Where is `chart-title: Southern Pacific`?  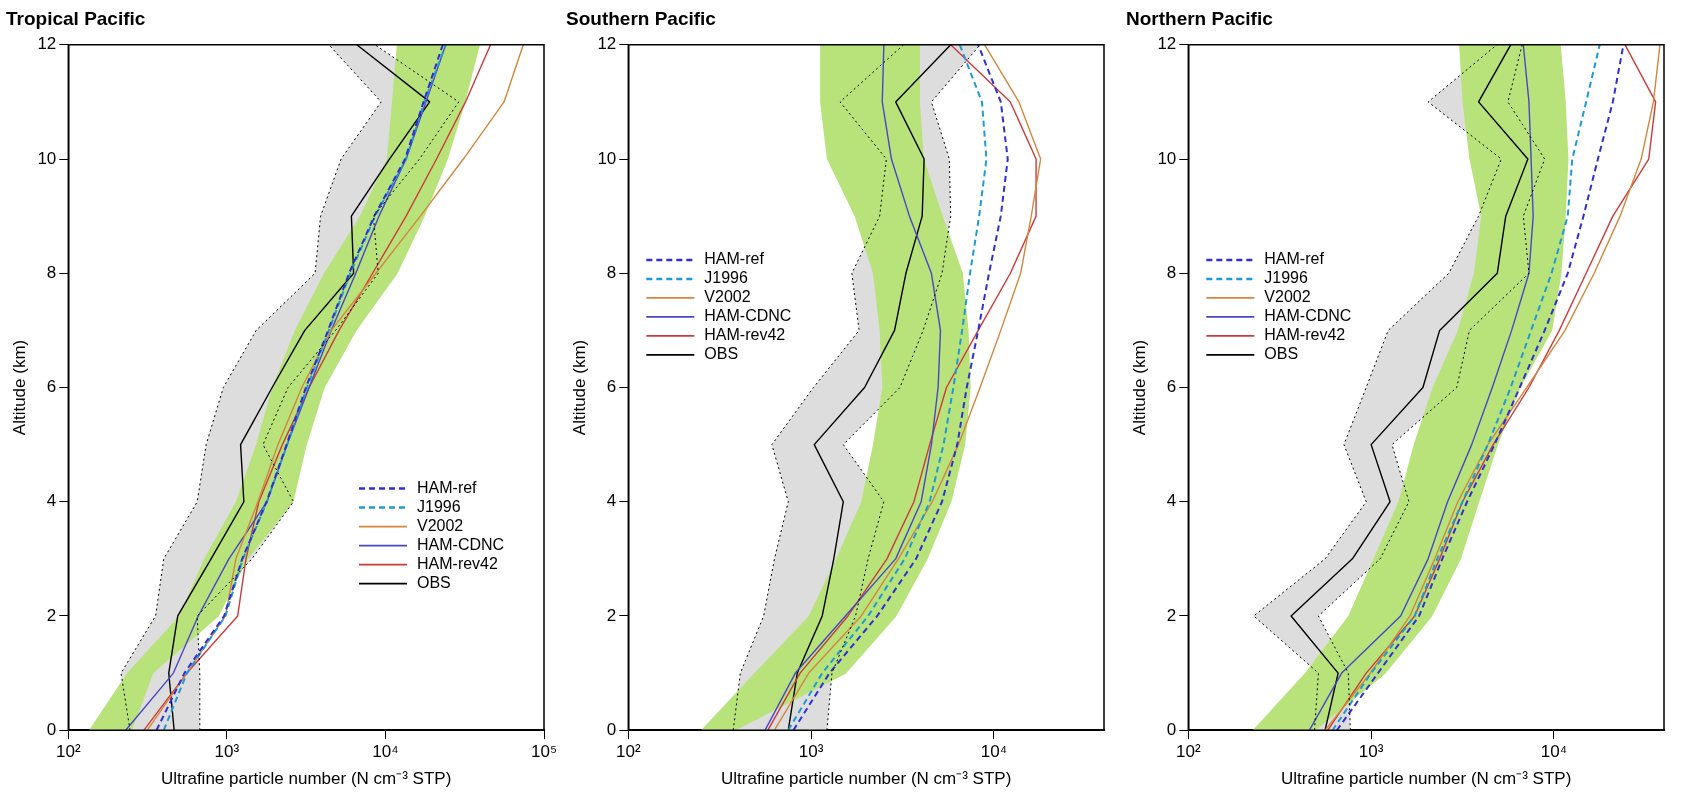 chart-title: Southern Pacific is located at coordinates (641, 18).